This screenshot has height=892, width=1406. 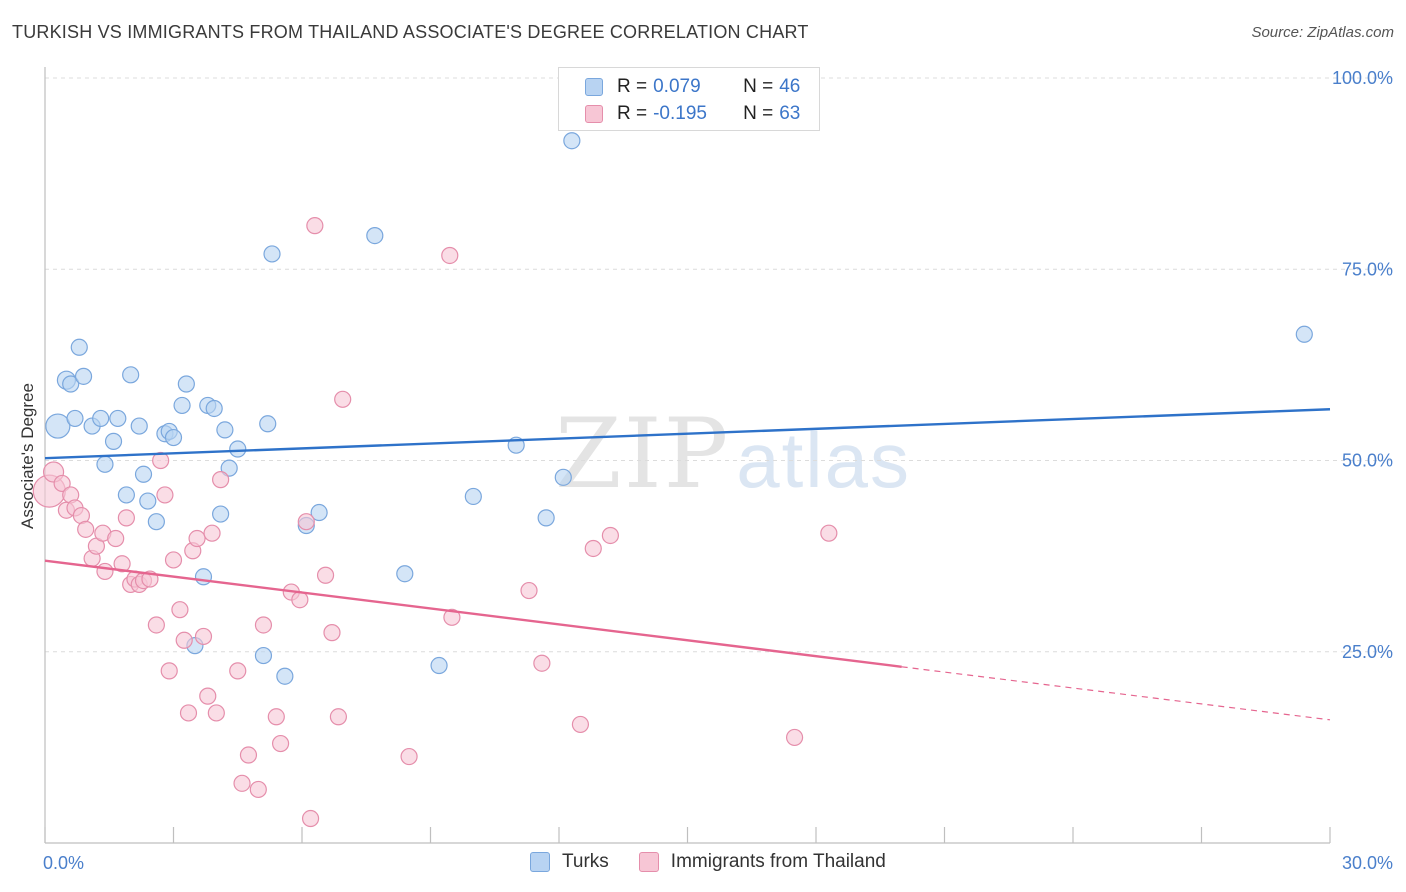 What do you see at coordinates (648, 862) in the screenshot?
I see `thai-legend-icon` at bounding box center [648, 862].